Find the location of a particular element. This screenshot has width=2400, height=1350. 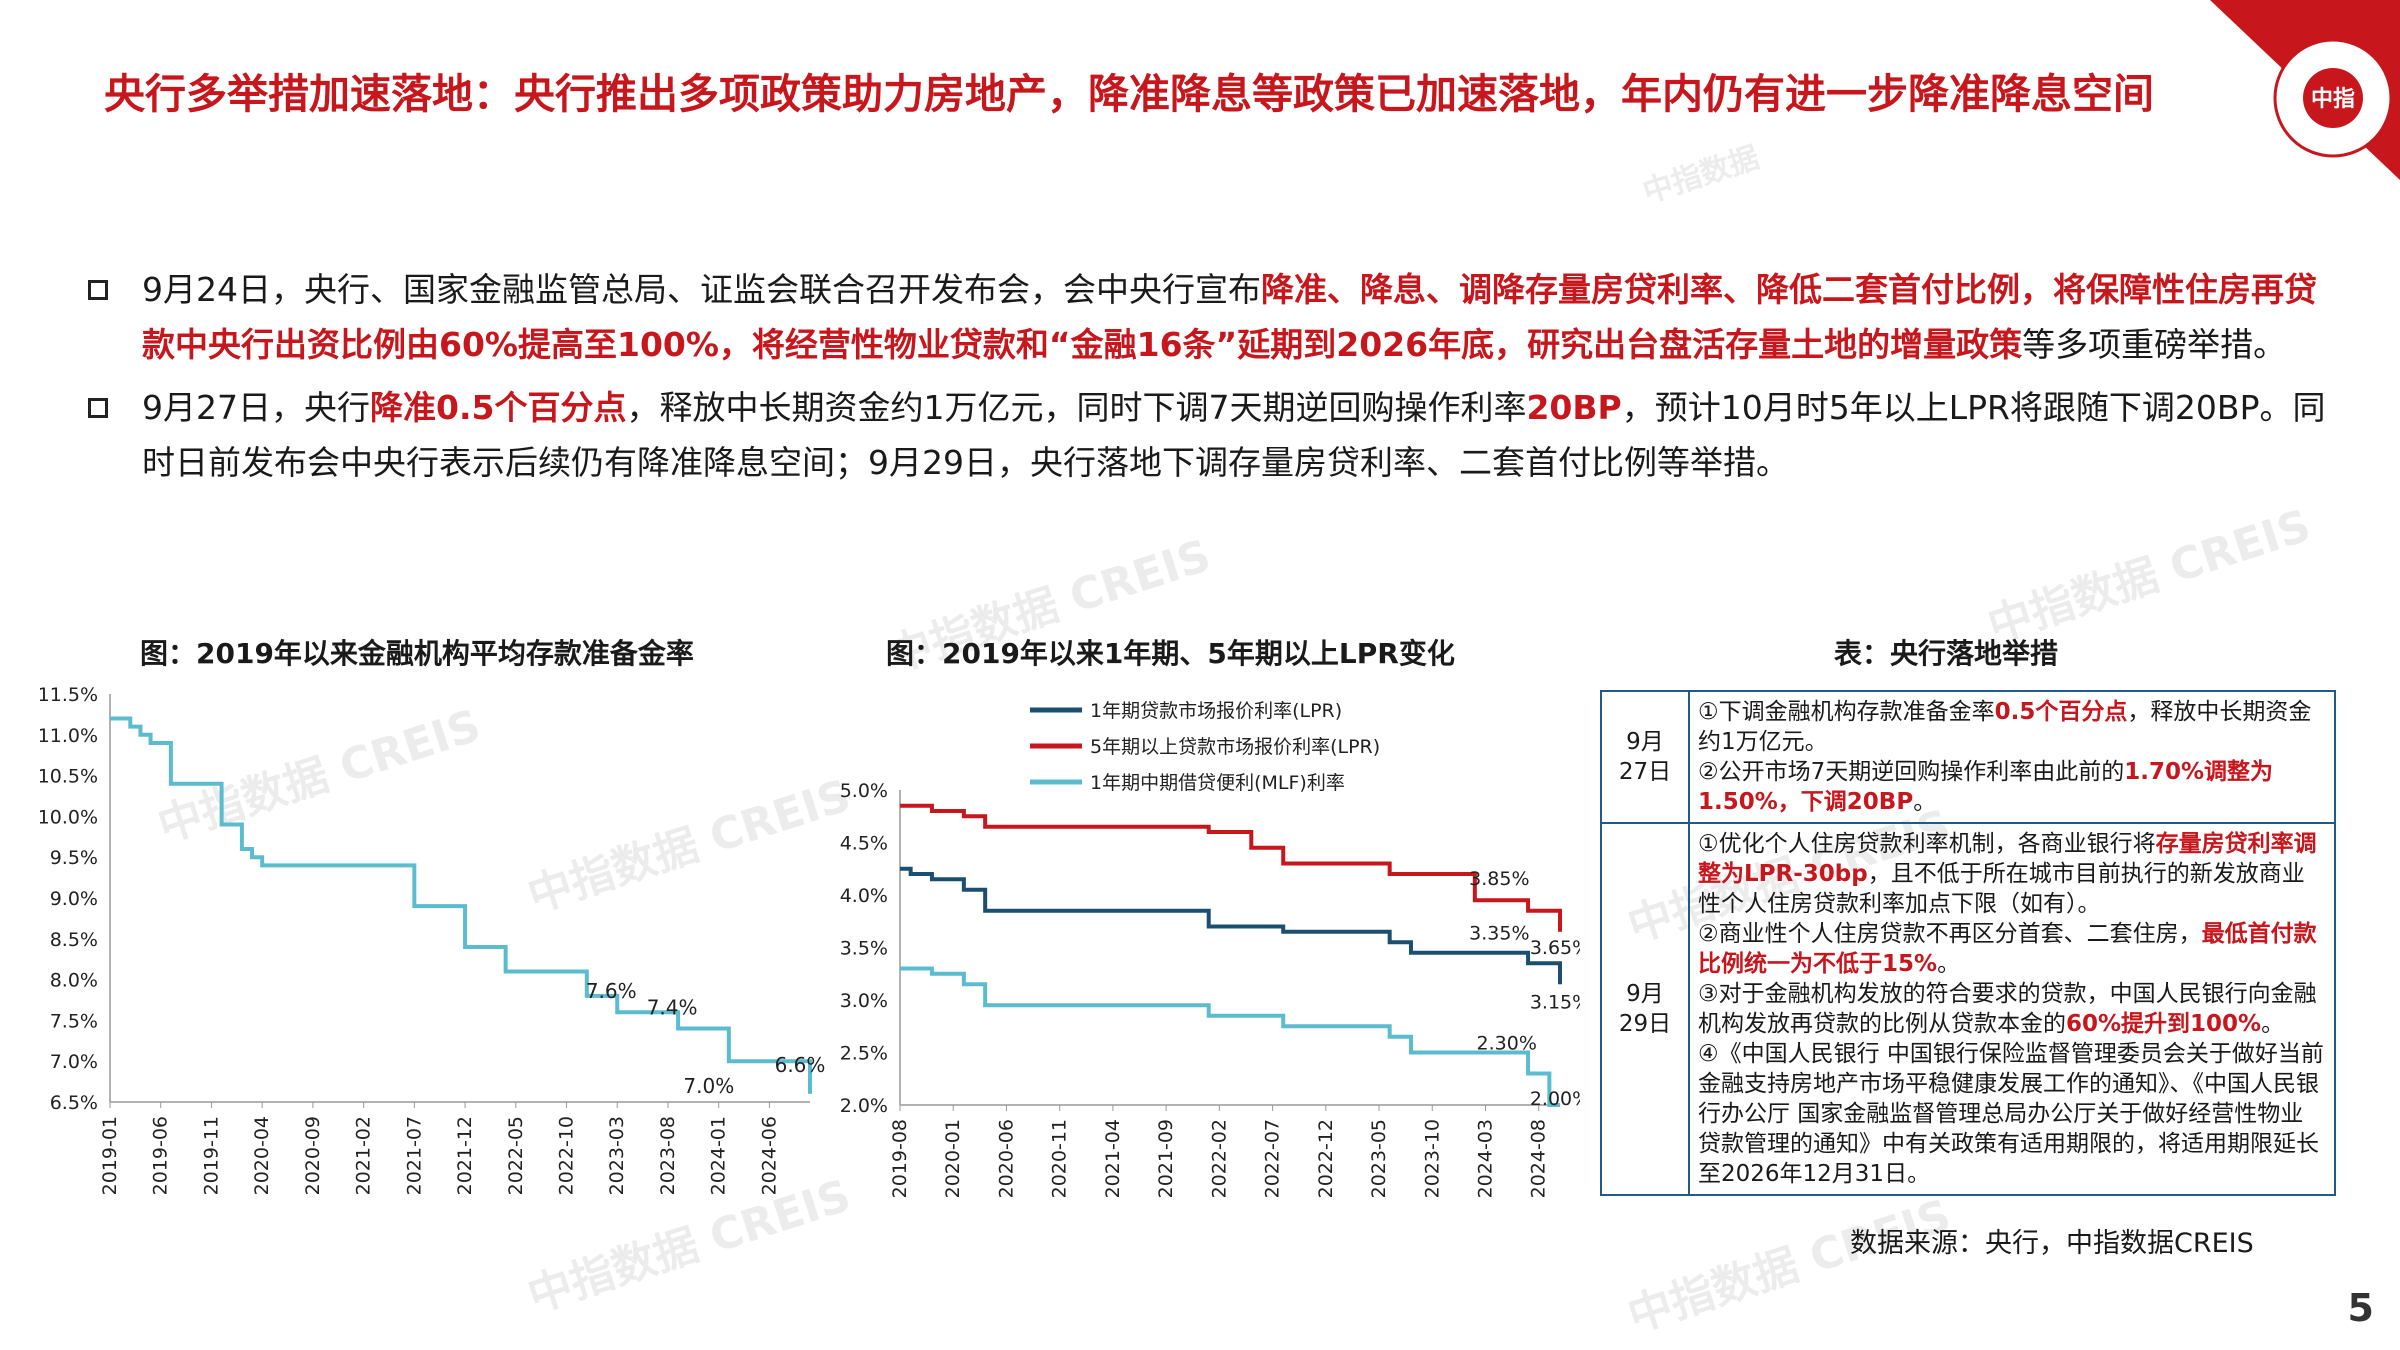

body-text: ，释放中长期资金约1万亿元。 is located at coordinates (2005, 727).